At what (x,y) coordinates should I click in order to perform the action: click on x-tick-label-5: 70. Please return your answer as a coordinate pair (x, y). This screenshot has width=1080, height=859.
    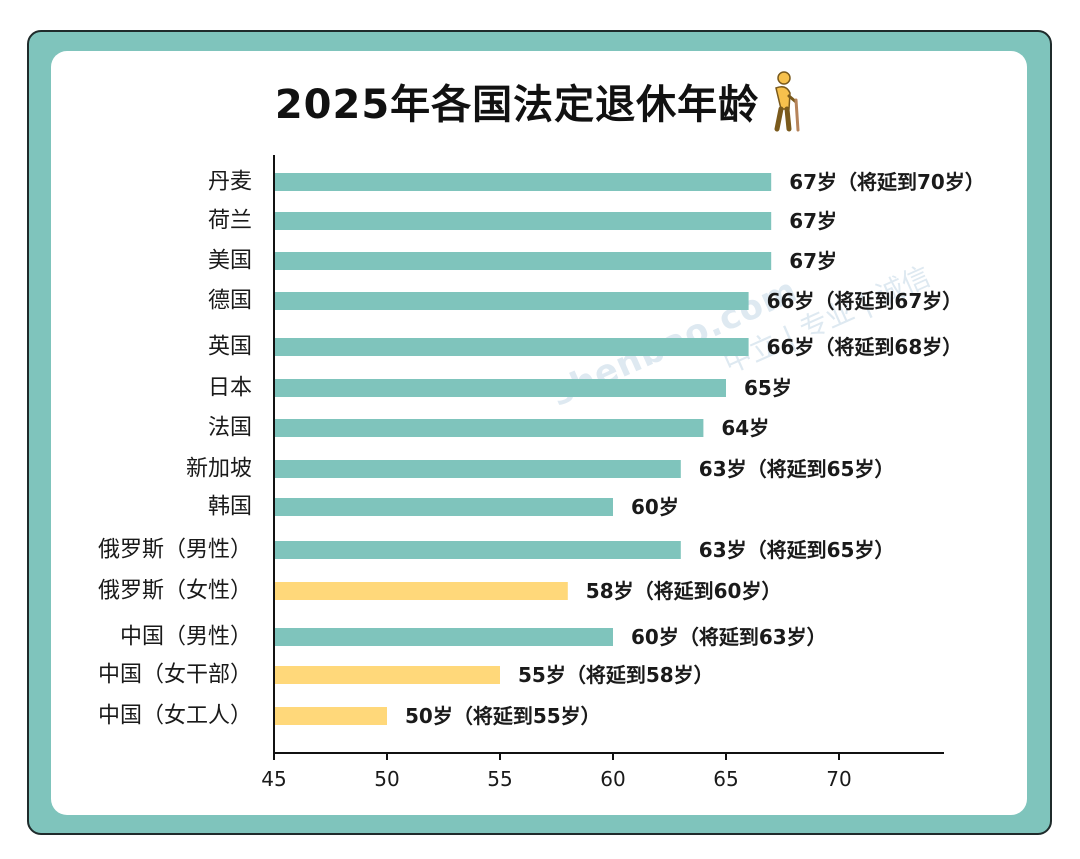
    Looking at the image, I should click on (838, 779).